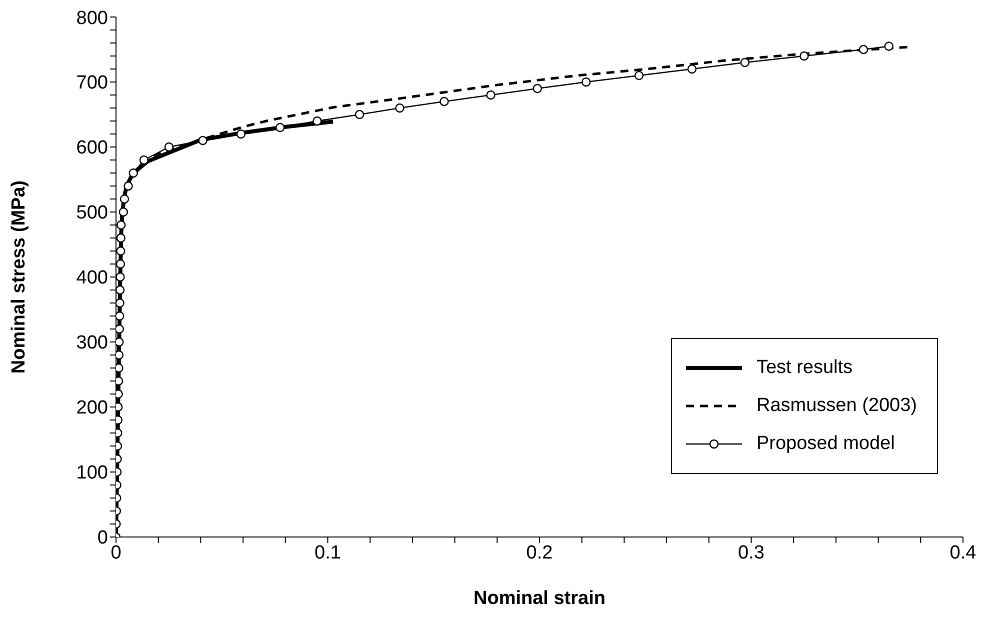 Image resolution: width=992 pixels, height=632 pixels. I want to click on x-tick-label: 0.1, so click(327, 553).